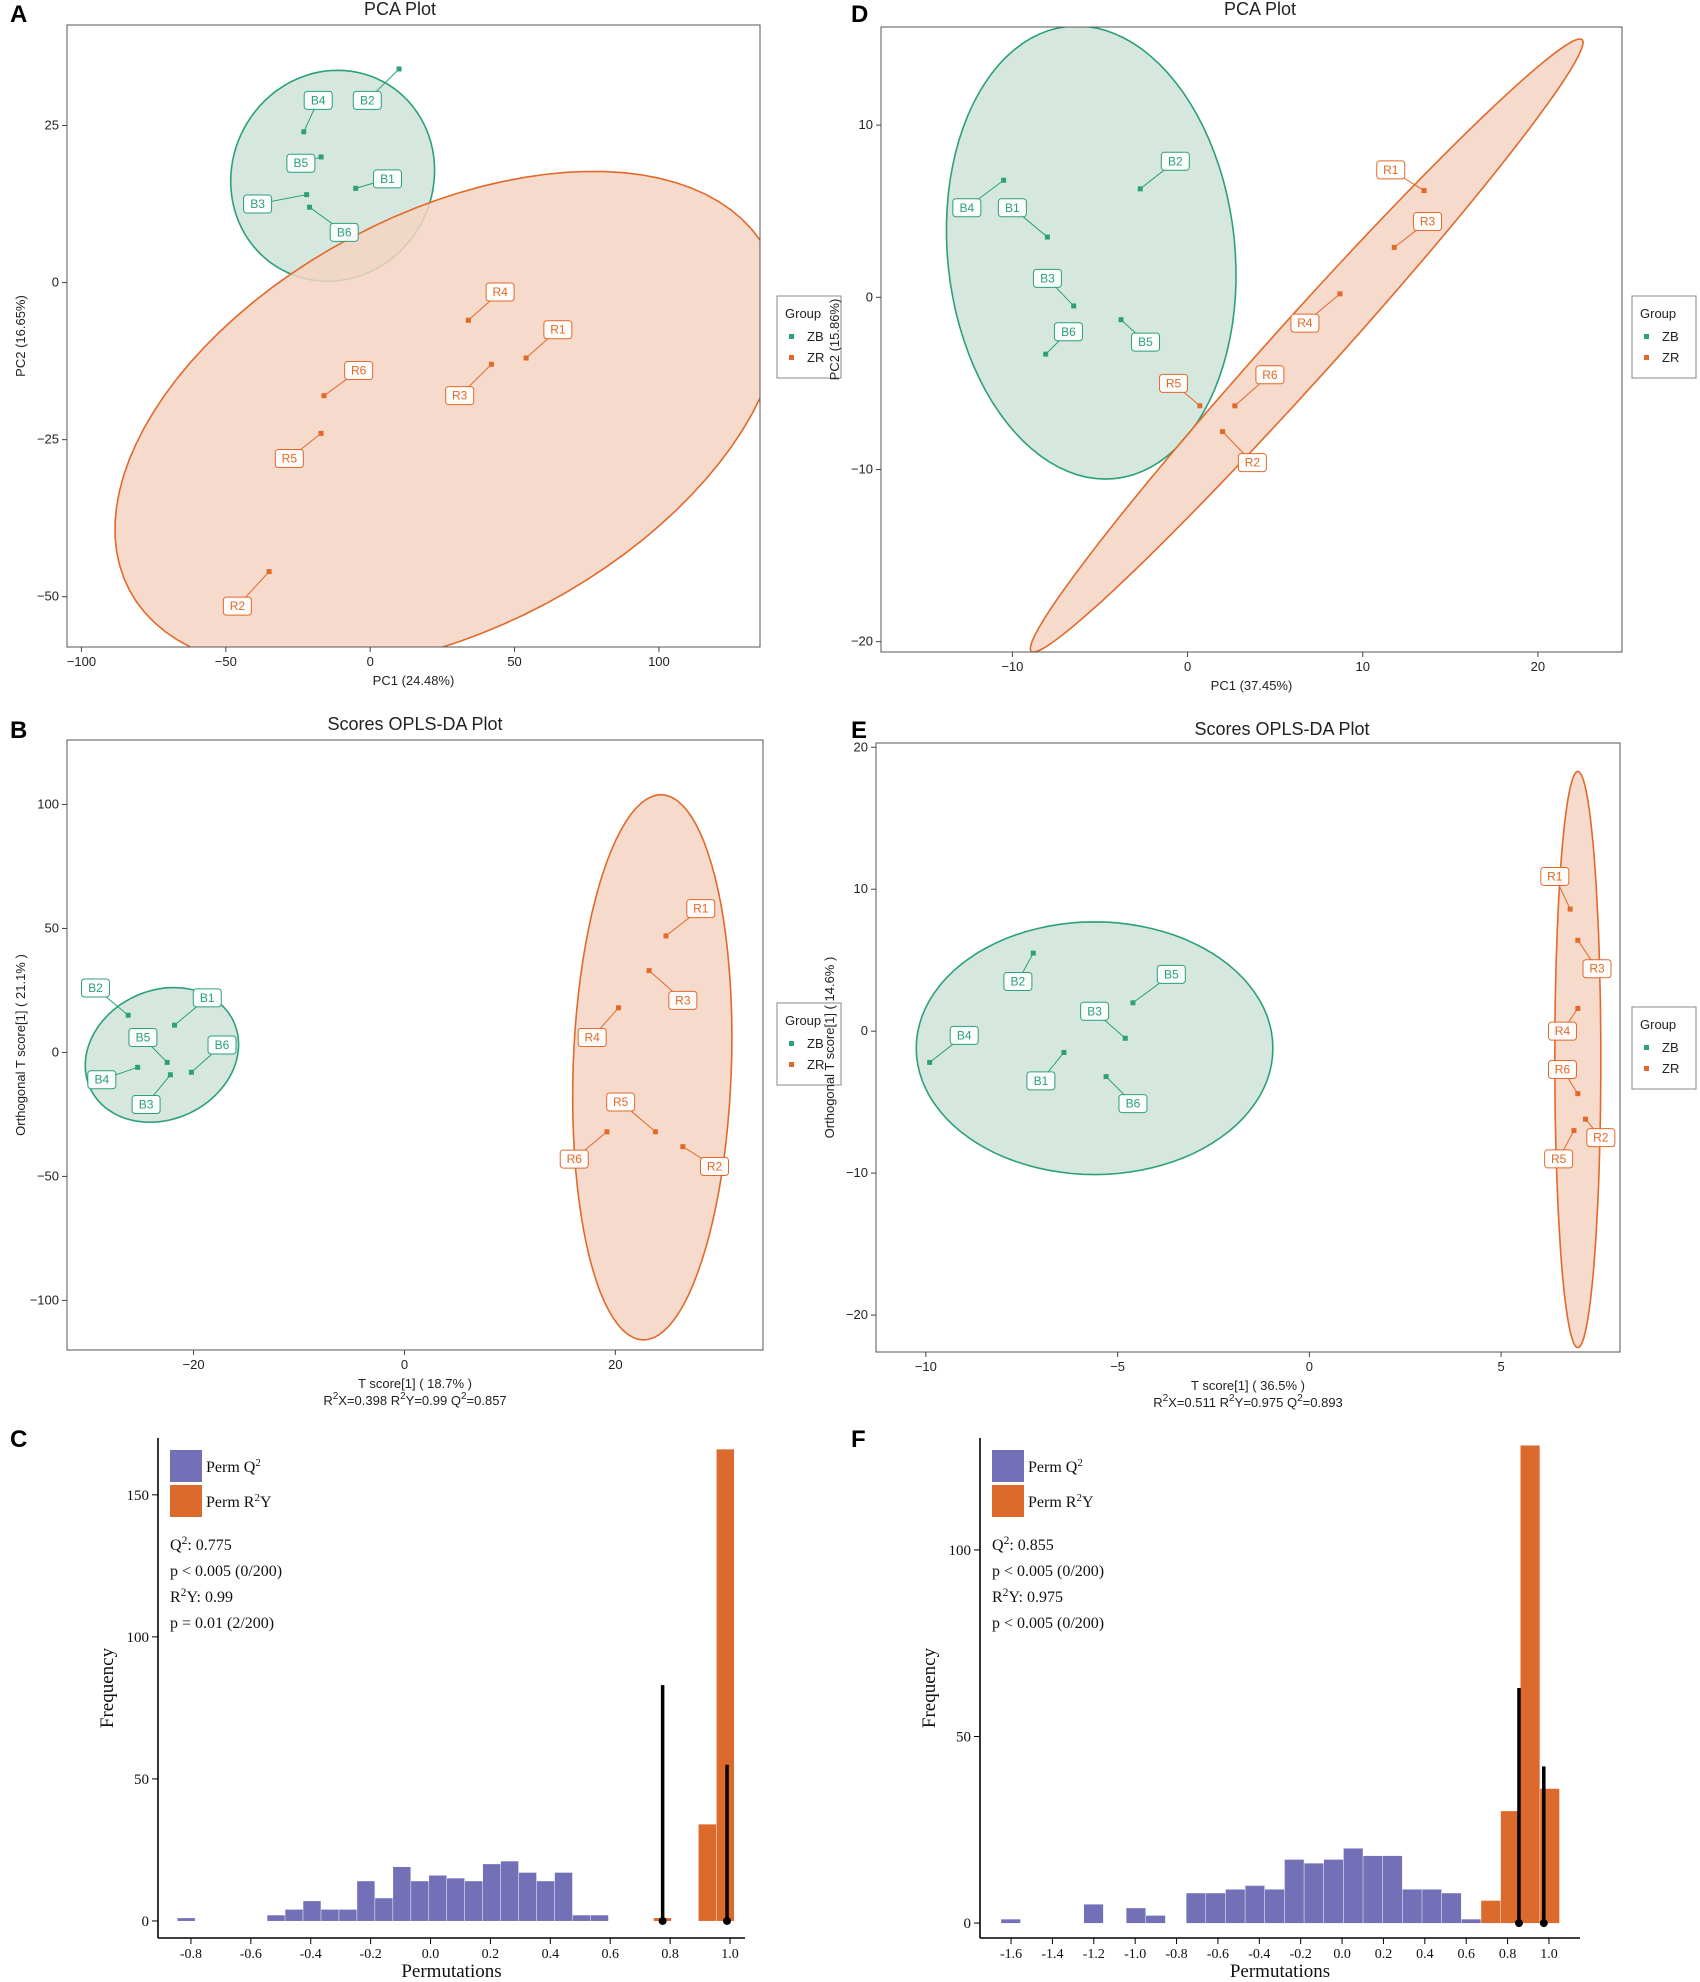 Image resolution: width=1700 pixels, height=1982 pixels. What do you see at coordinates (233, 1466) in the screenshot?
I see `legend-label: Perm Q2` at bounding box center [233, 1466].